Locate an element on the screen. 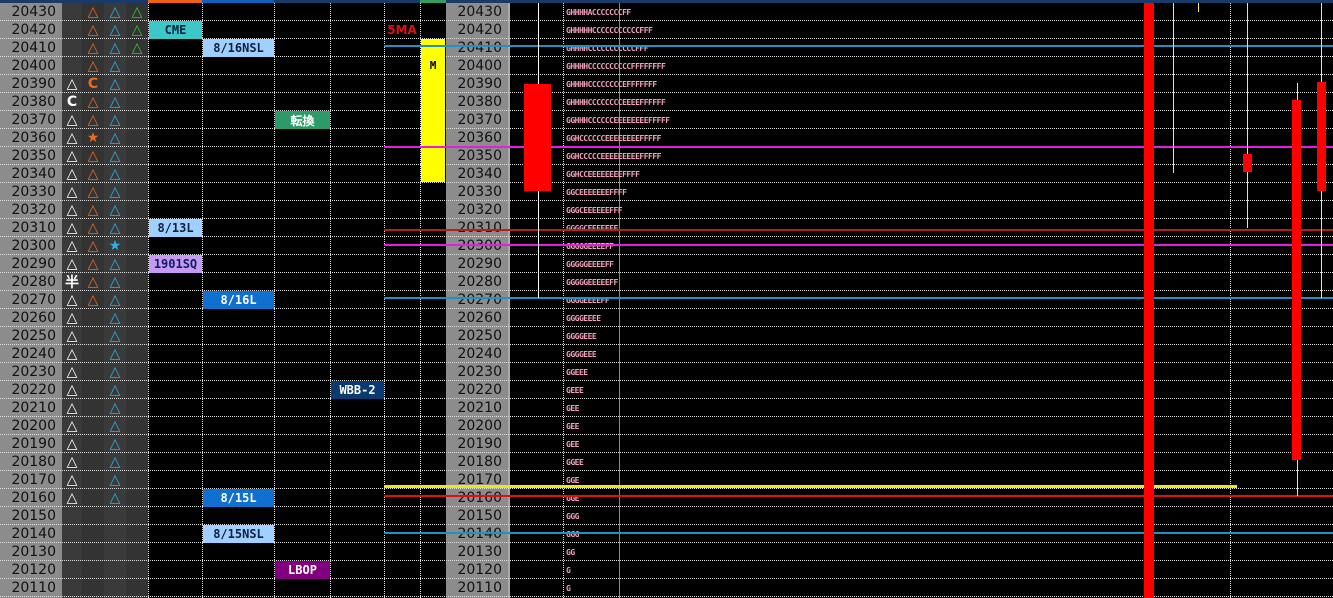 This screenshot has height=598, width=1333. orange-marker: C is located at coordinates (93, 84).